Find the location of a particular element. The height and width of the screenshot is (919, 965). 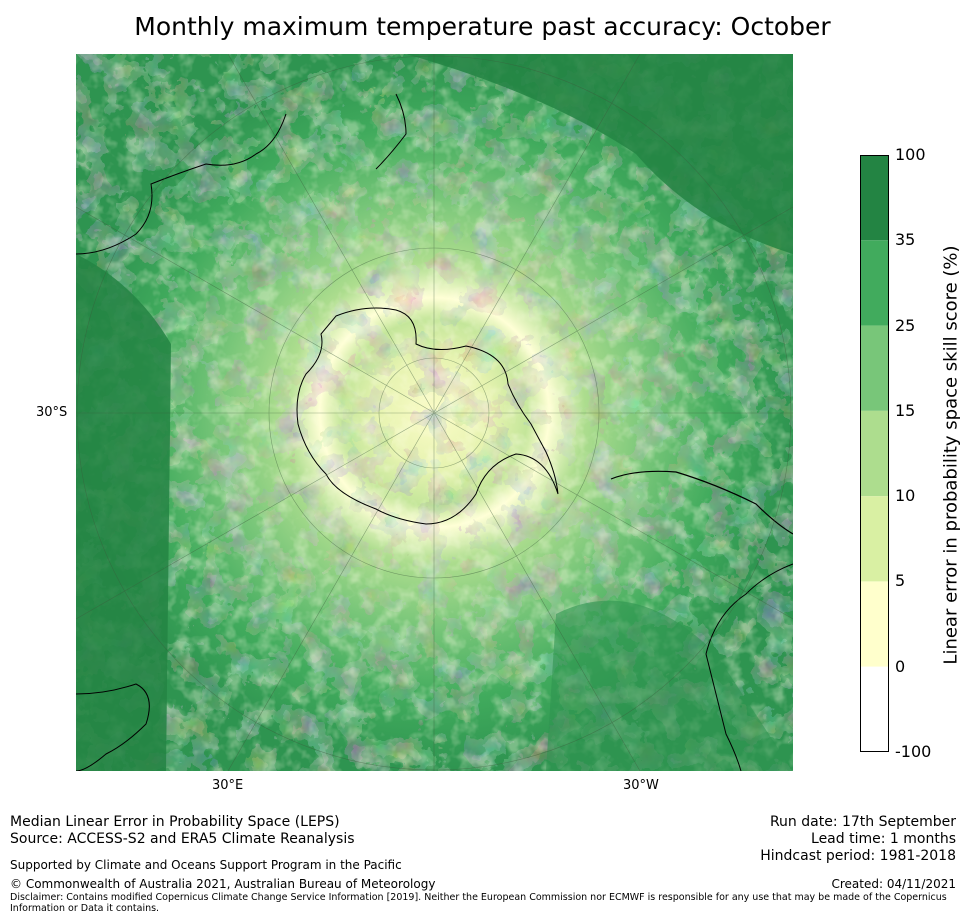

colorbar-border is located at coordinates (874, 453).